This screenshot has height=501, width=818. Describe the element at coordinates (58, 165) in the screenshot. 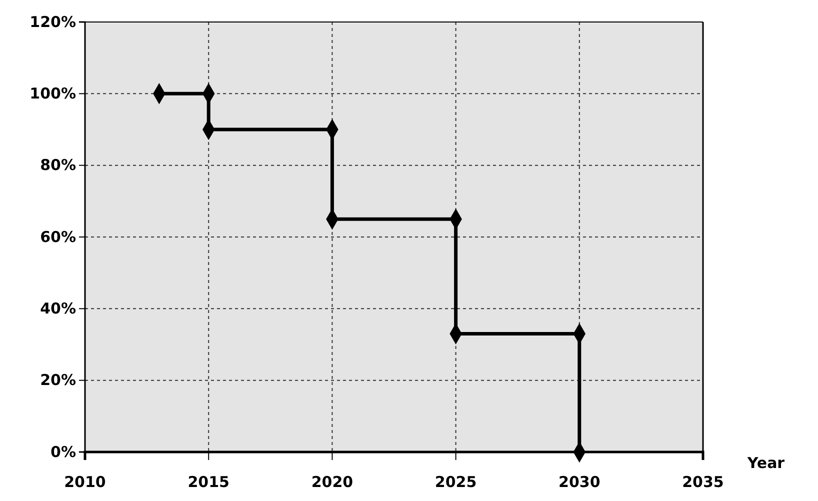

I see `y-tick-label: 80%` at that location.